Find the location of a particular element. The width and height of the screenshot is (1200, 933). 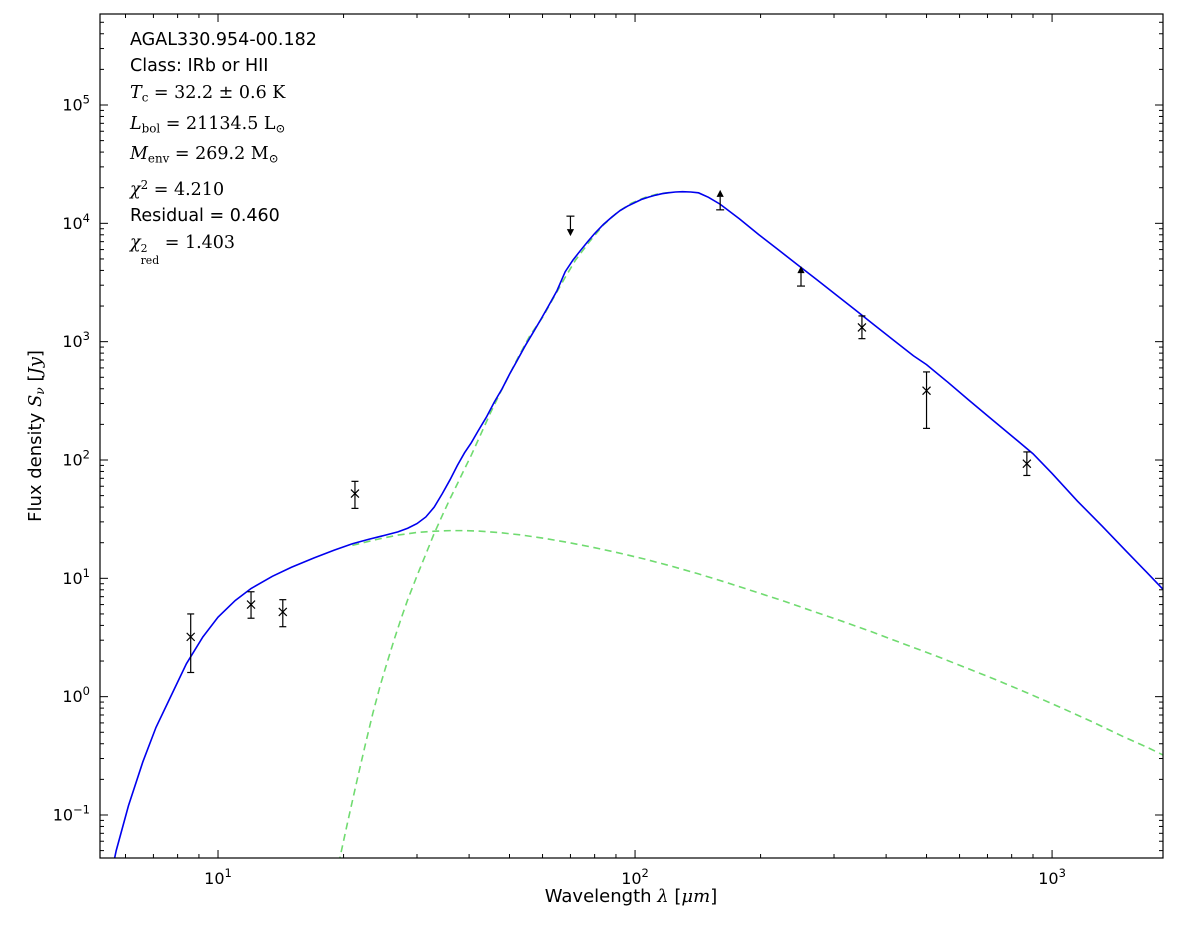

annotation-residual: Residual = 0.460 is located at coordinates (205, 216).